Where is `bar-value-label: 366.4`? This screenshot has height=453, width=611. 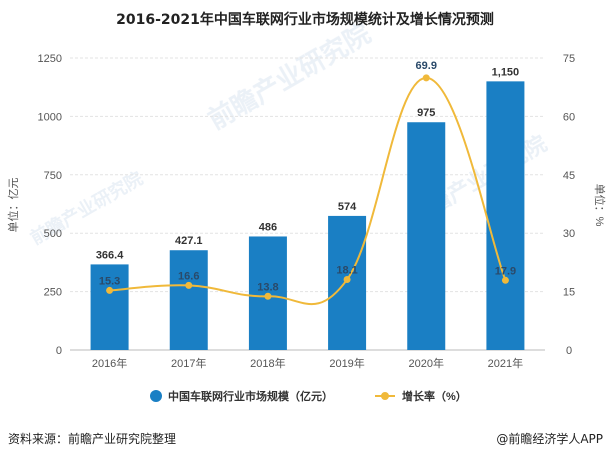 bar-value-label: 366.4 is located at coordinates (110, 255).